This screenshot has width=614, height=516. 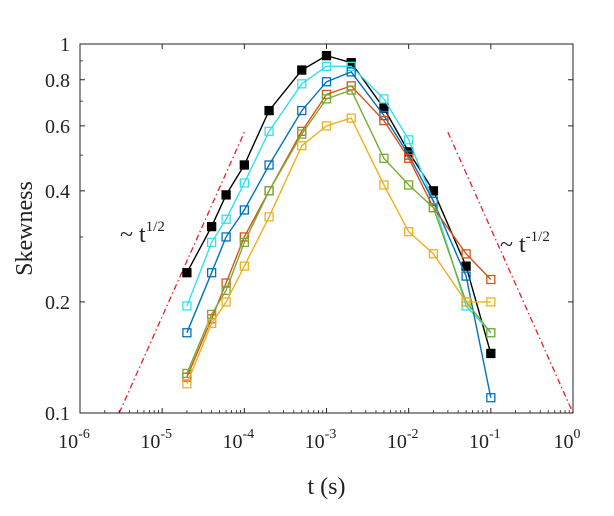 What do you see at coordinates (495, 434) in the screenshot?
I see `x-tick-label-exp: -1` at bounding box center [495, 434].